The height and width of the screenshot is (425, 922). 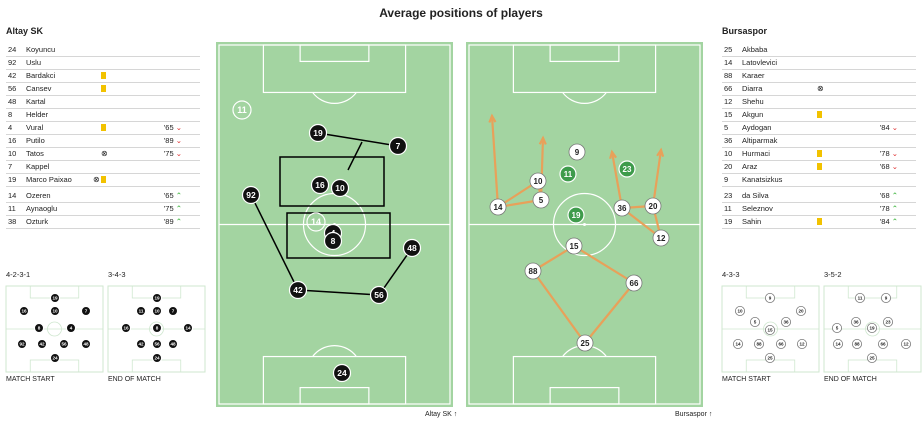 I want to click on mini-centre, so click(x=770, y=329).